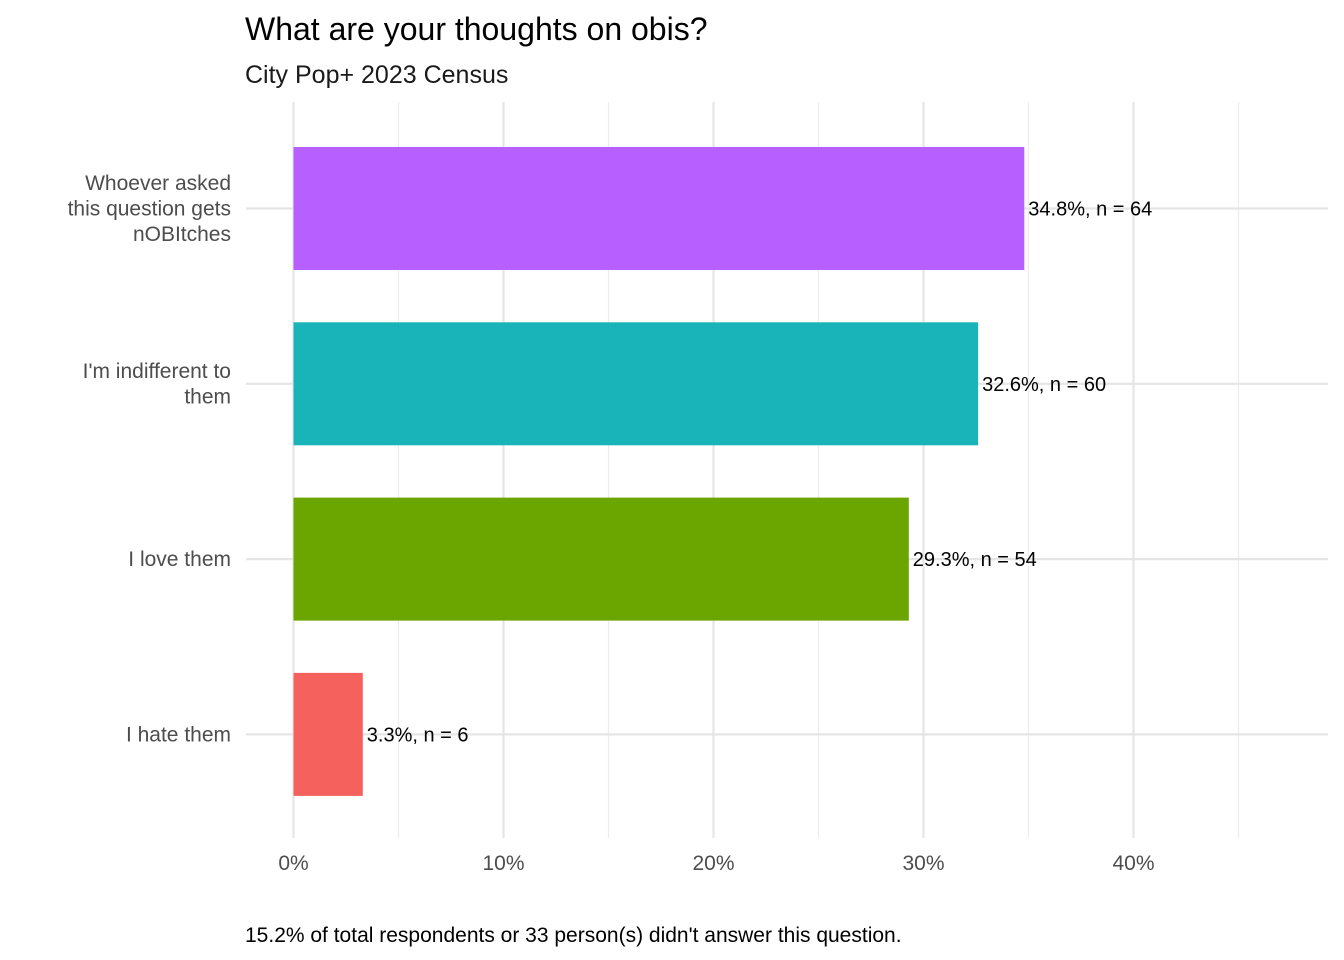 The height and width of the screenshot is (960, 1344). I want to click on x-tick-label: 40%, so click(1133, 863).